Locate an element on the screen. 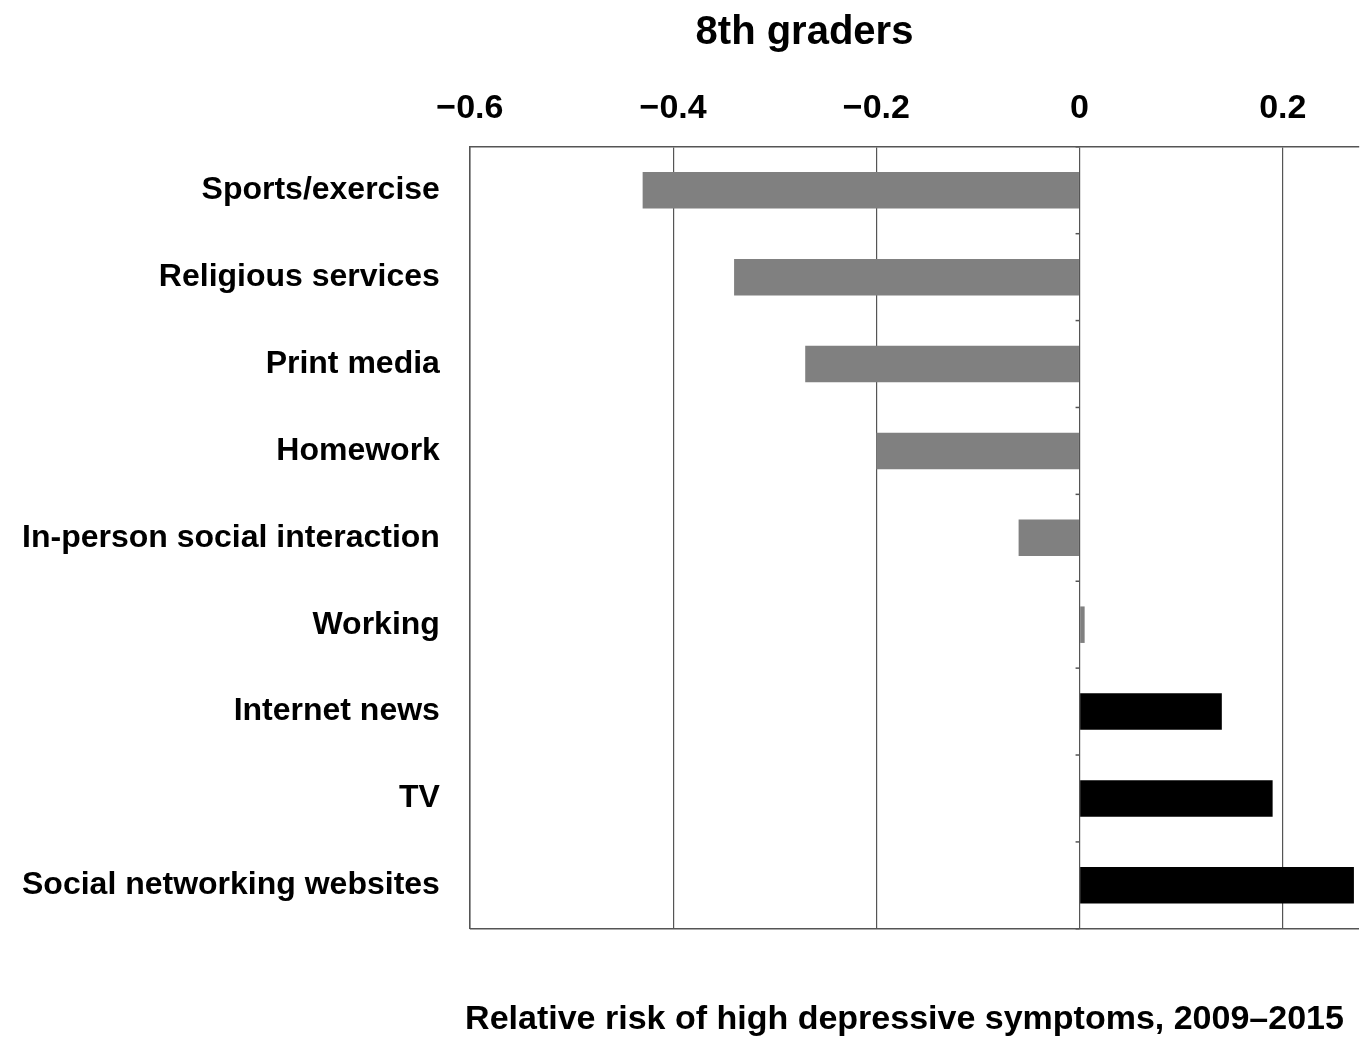  y-tick-label: Social networking websites is located at coordinates (231, 883).